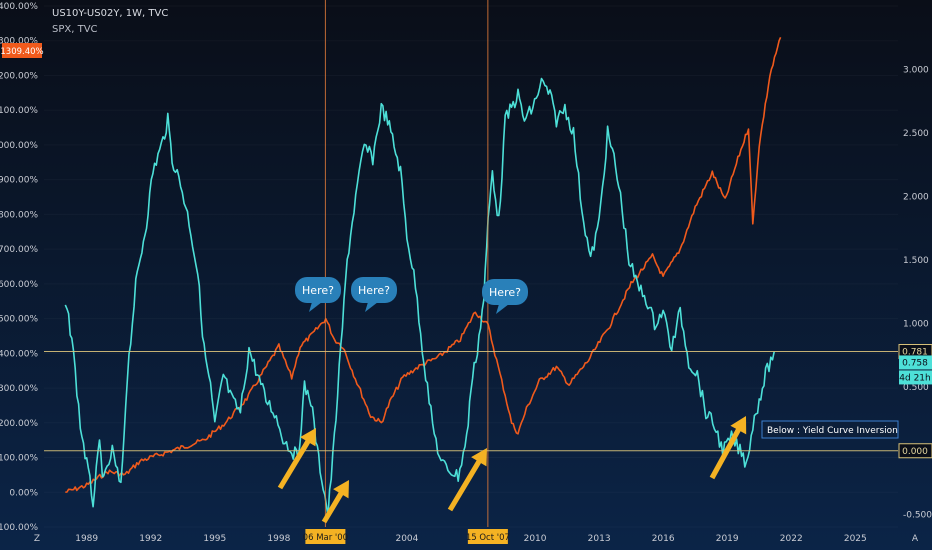 This screenshot has height=550, width=932. I want to click on left-axis-tick-label: 100.00%, so click(19, 459).